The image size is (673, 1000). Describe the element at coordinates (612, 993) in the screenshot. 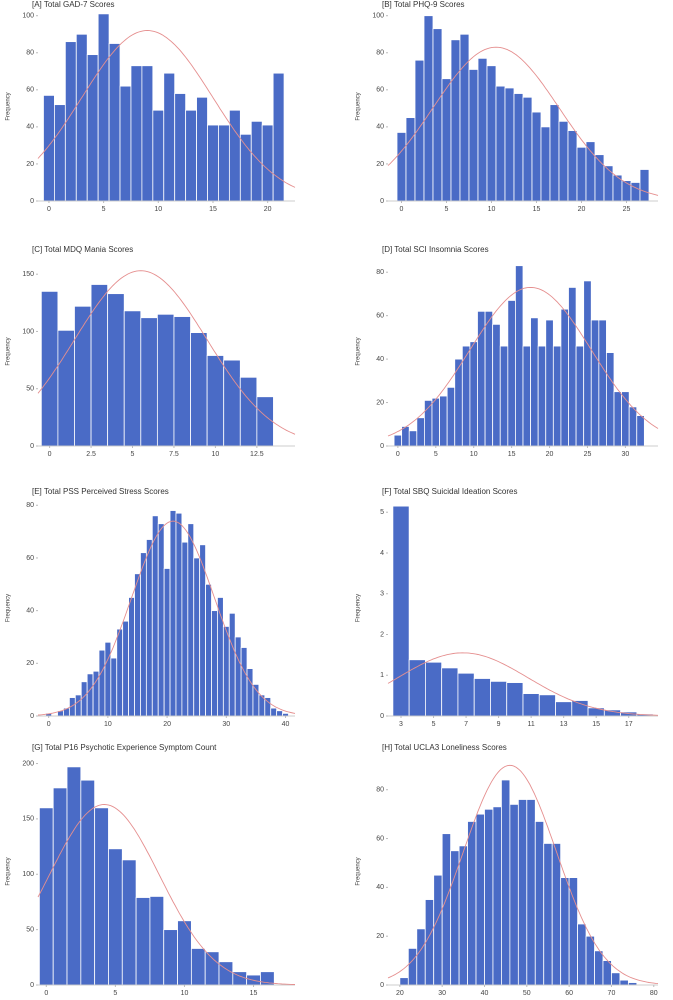

I see `x-tick-label: 70` at that location.